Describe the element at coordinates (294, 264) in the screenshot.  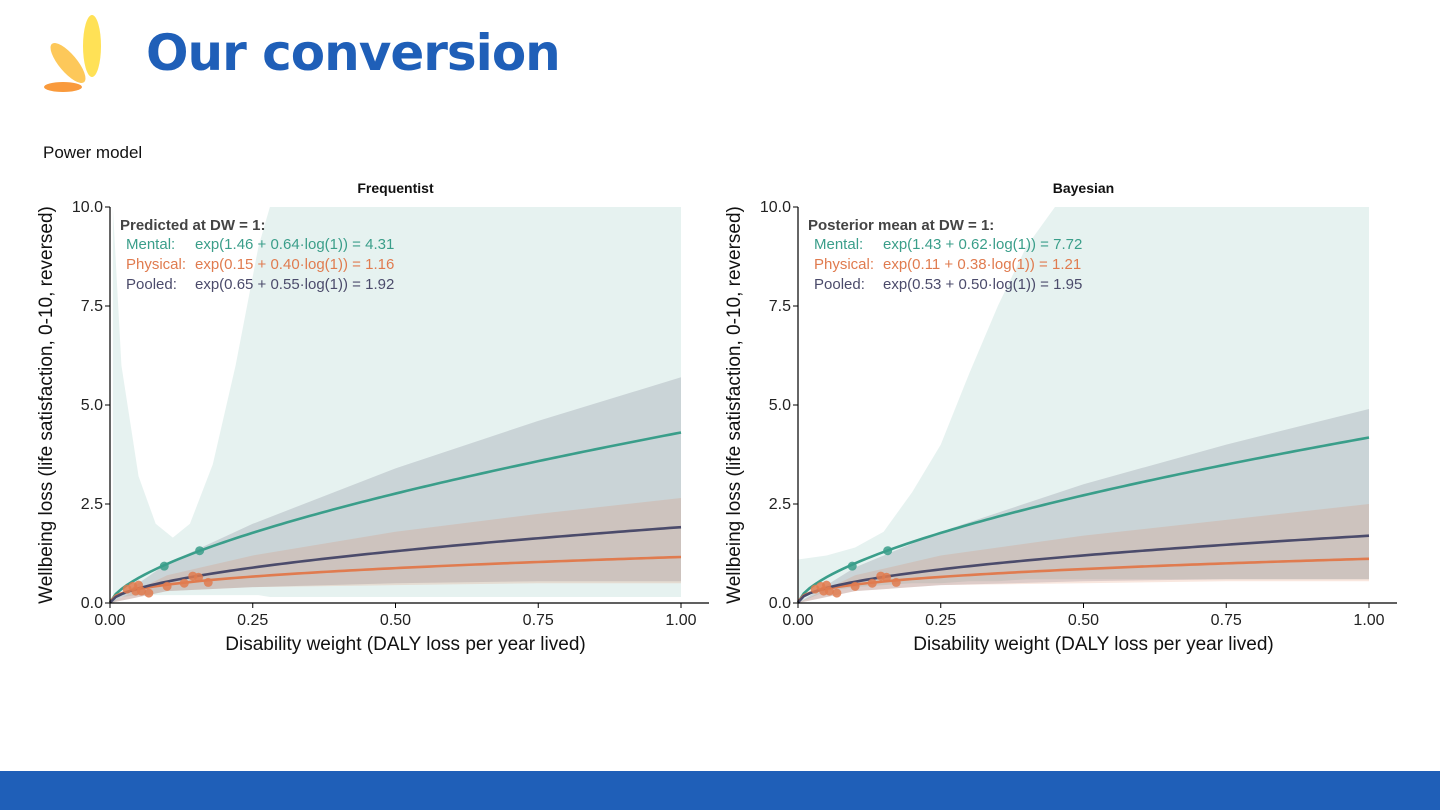
I see `legend-formula: exp(0.15 + 0.40·log(1)) = 1.16` at that location.